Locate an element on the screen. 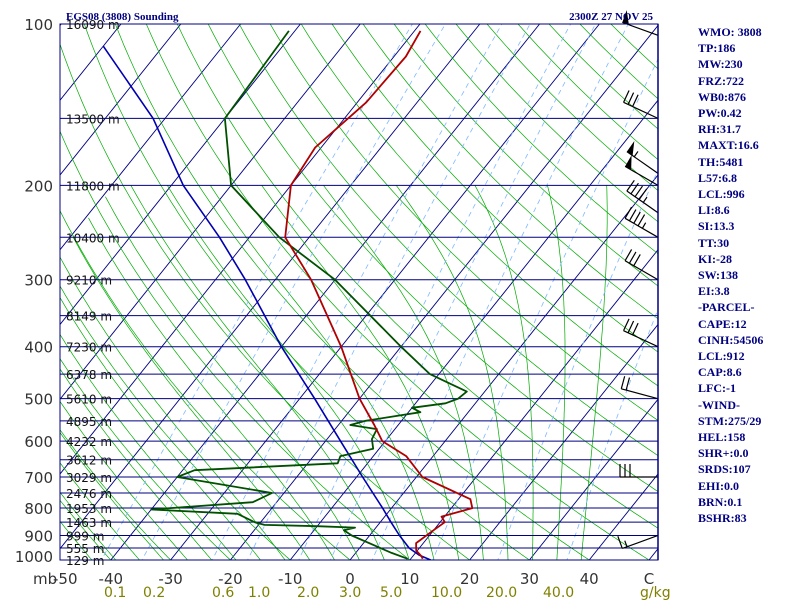  index-item: WMO: 3808 is located at coordinates (730, 32).